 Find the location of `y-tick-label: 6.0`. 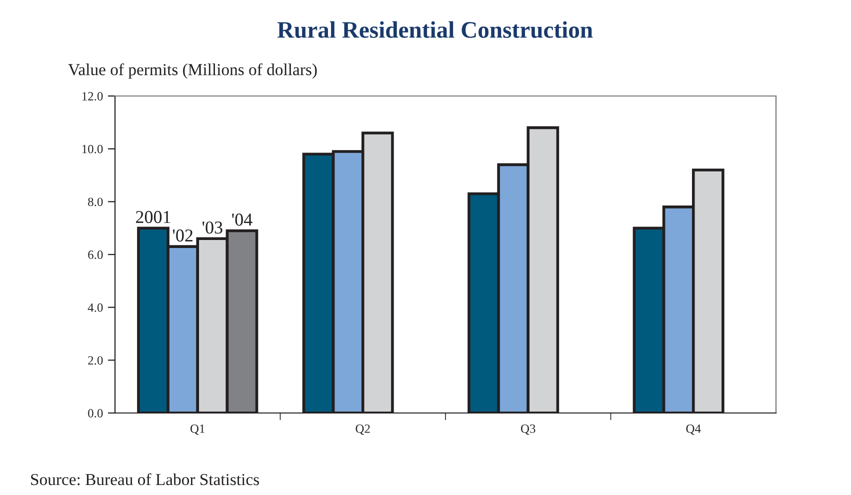

y-tick-label: 6.0 is located at coordinates (95, 255).